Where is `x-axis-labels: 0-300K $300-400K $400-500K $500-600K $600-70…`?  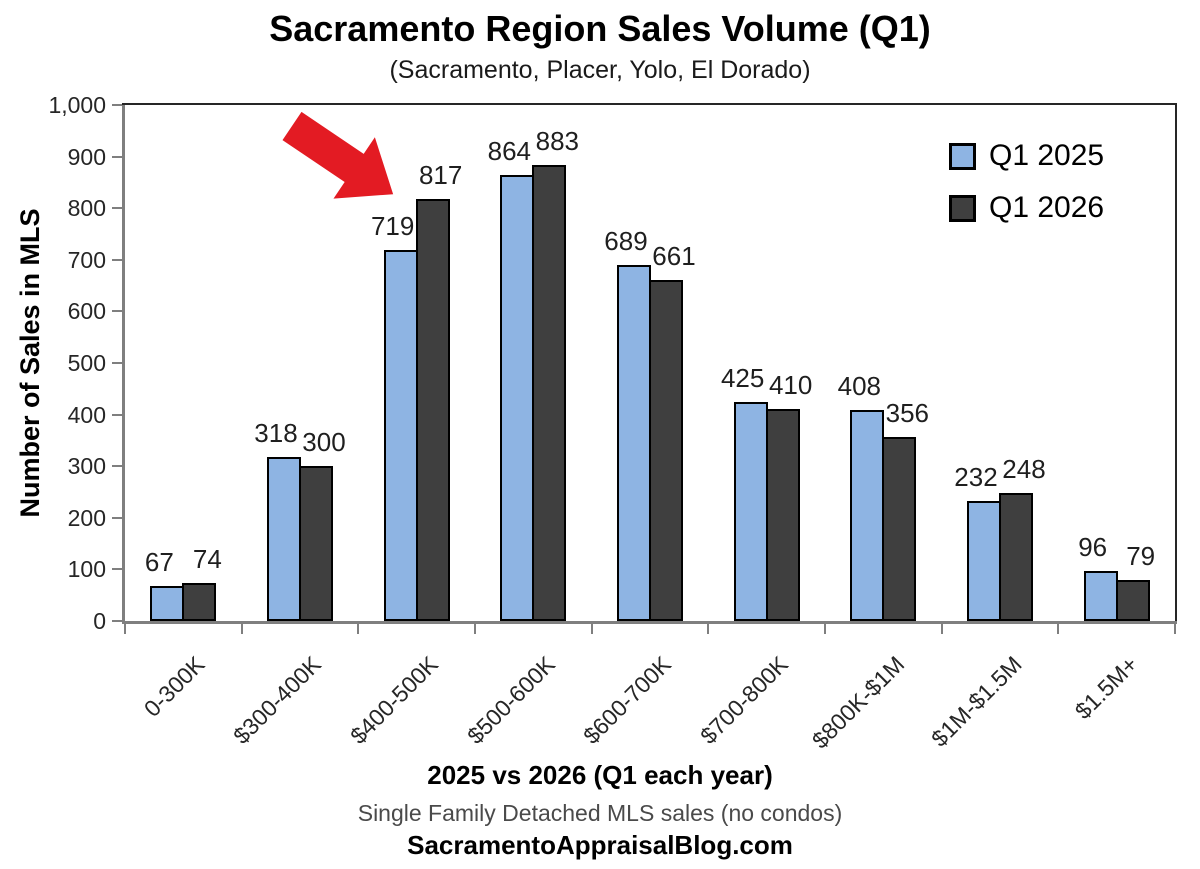 x-axis-labels: 0-300K $300-400K $400-500K $500-600K $600-70… is located at coordinates (650, 693).